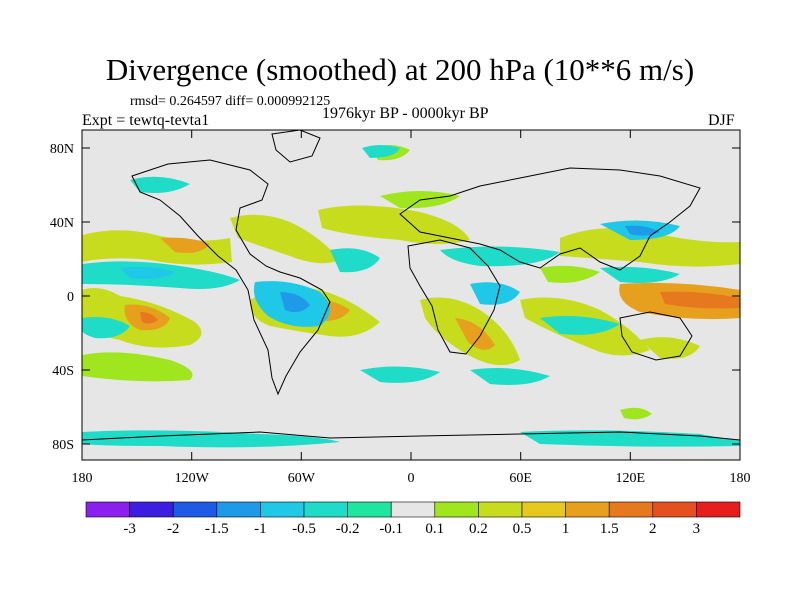 The width and height of the screenshot is (800, 600). Describe the element at coordinates (63, 445) in the screenshot. I see `lat-tick-label: 80S` at that location.